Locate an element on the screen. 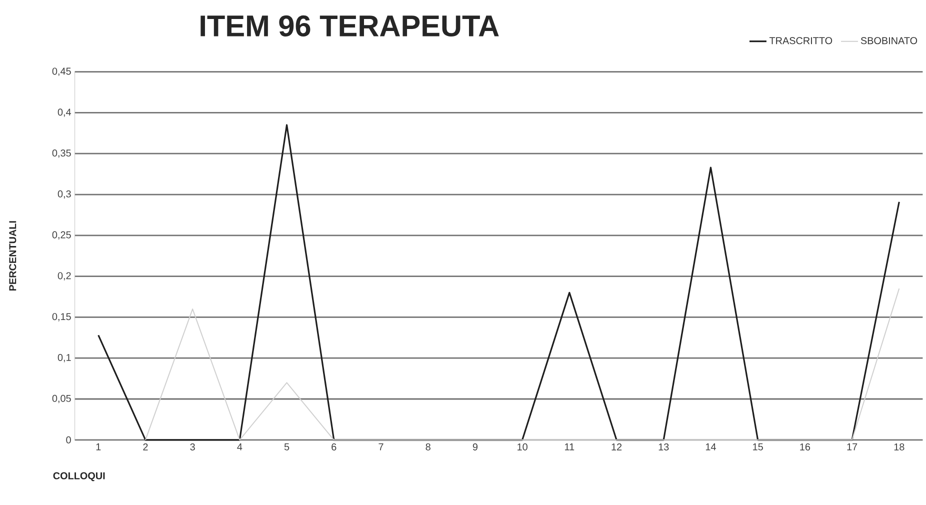 This screenshot has height=505, width=926. x-tick-label: 4 is located at coordinates (239, 447).